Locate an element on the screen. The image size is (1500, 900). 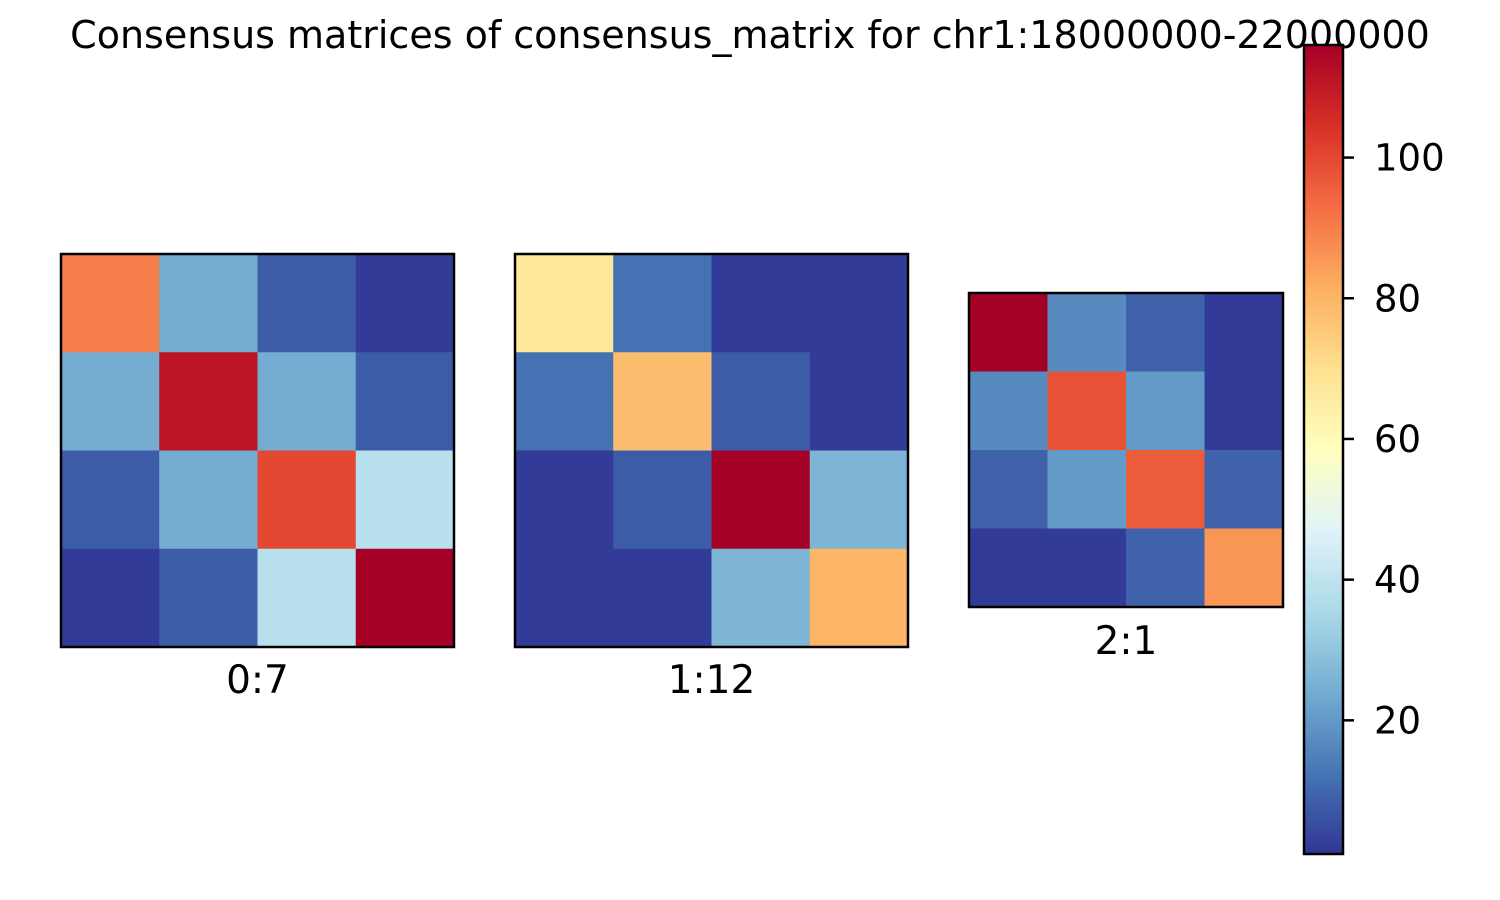
colorbar-tick-label: 20 is located at coordinates (1397, 720).